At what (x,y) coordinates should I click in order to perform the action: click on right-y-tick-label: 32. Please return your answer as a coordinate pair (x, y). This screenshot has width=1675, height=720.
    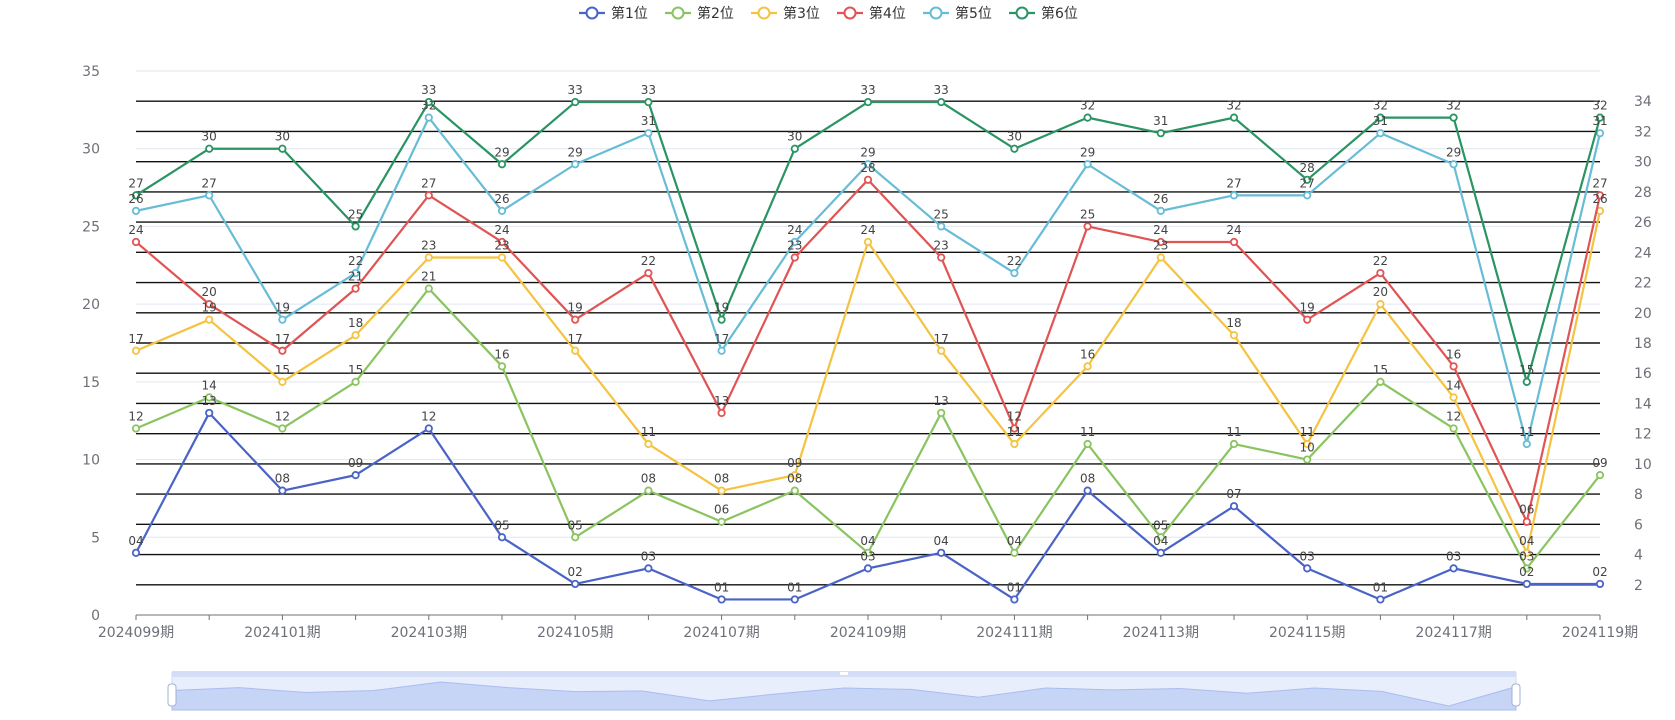
    Looking at the image, I should click on (1643, 132).